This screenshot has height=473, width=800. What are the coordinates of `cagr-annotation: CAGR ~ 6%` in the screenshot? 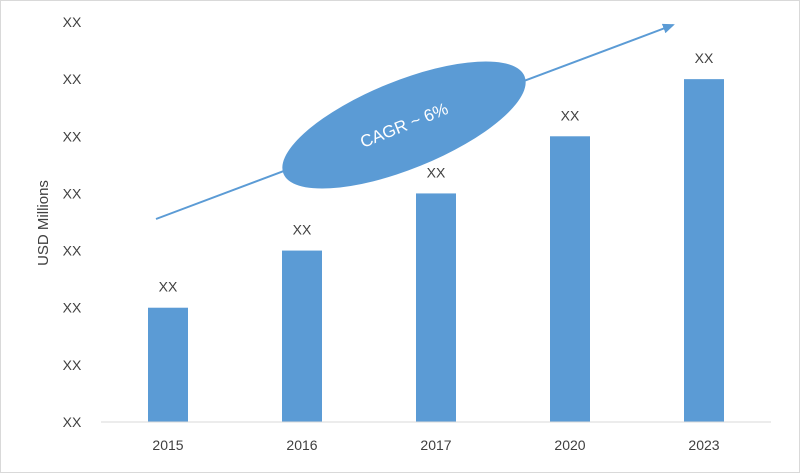 It's located at (404, 125).